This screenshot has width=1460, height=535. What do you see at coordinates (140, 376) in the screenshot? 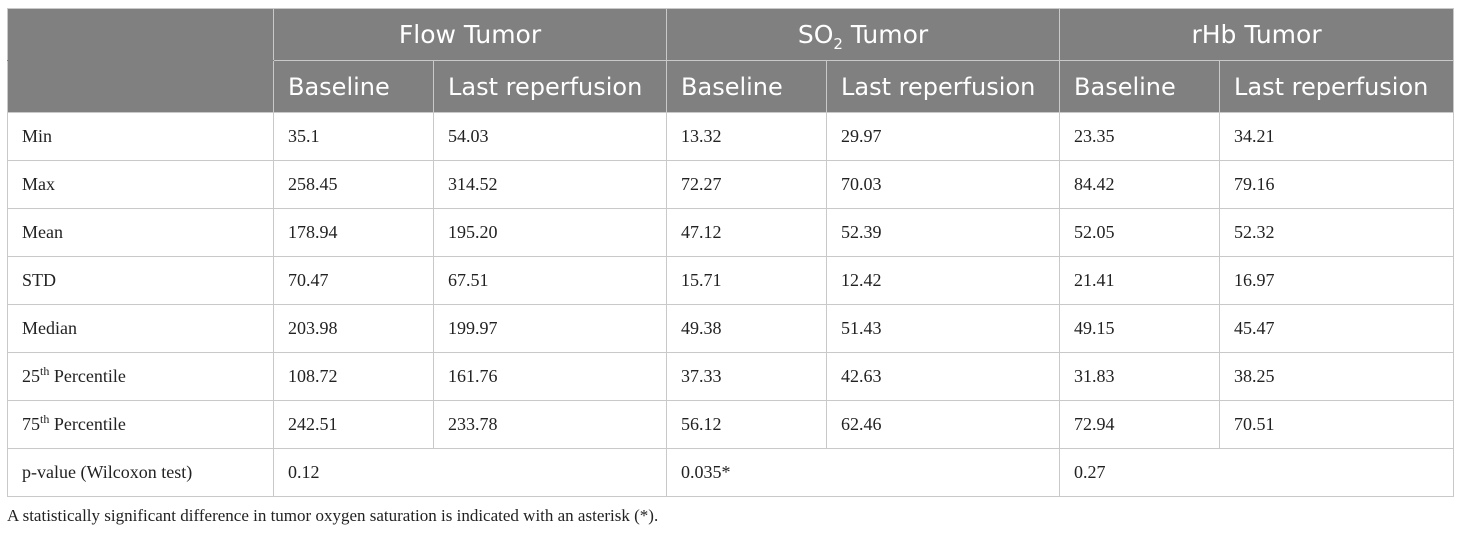
I see `row-label: 25th Percentile` at bounding box center [140, 376].